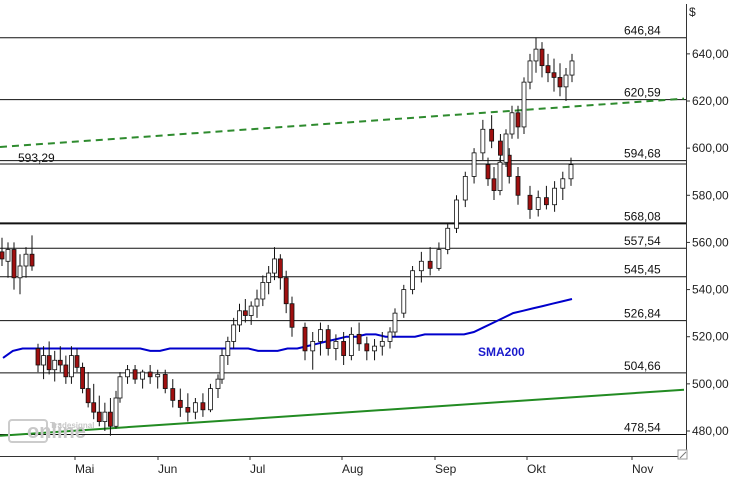 The image size is (750, 480). I want to click on svg-text: Tradesignal, so click(72, 425).